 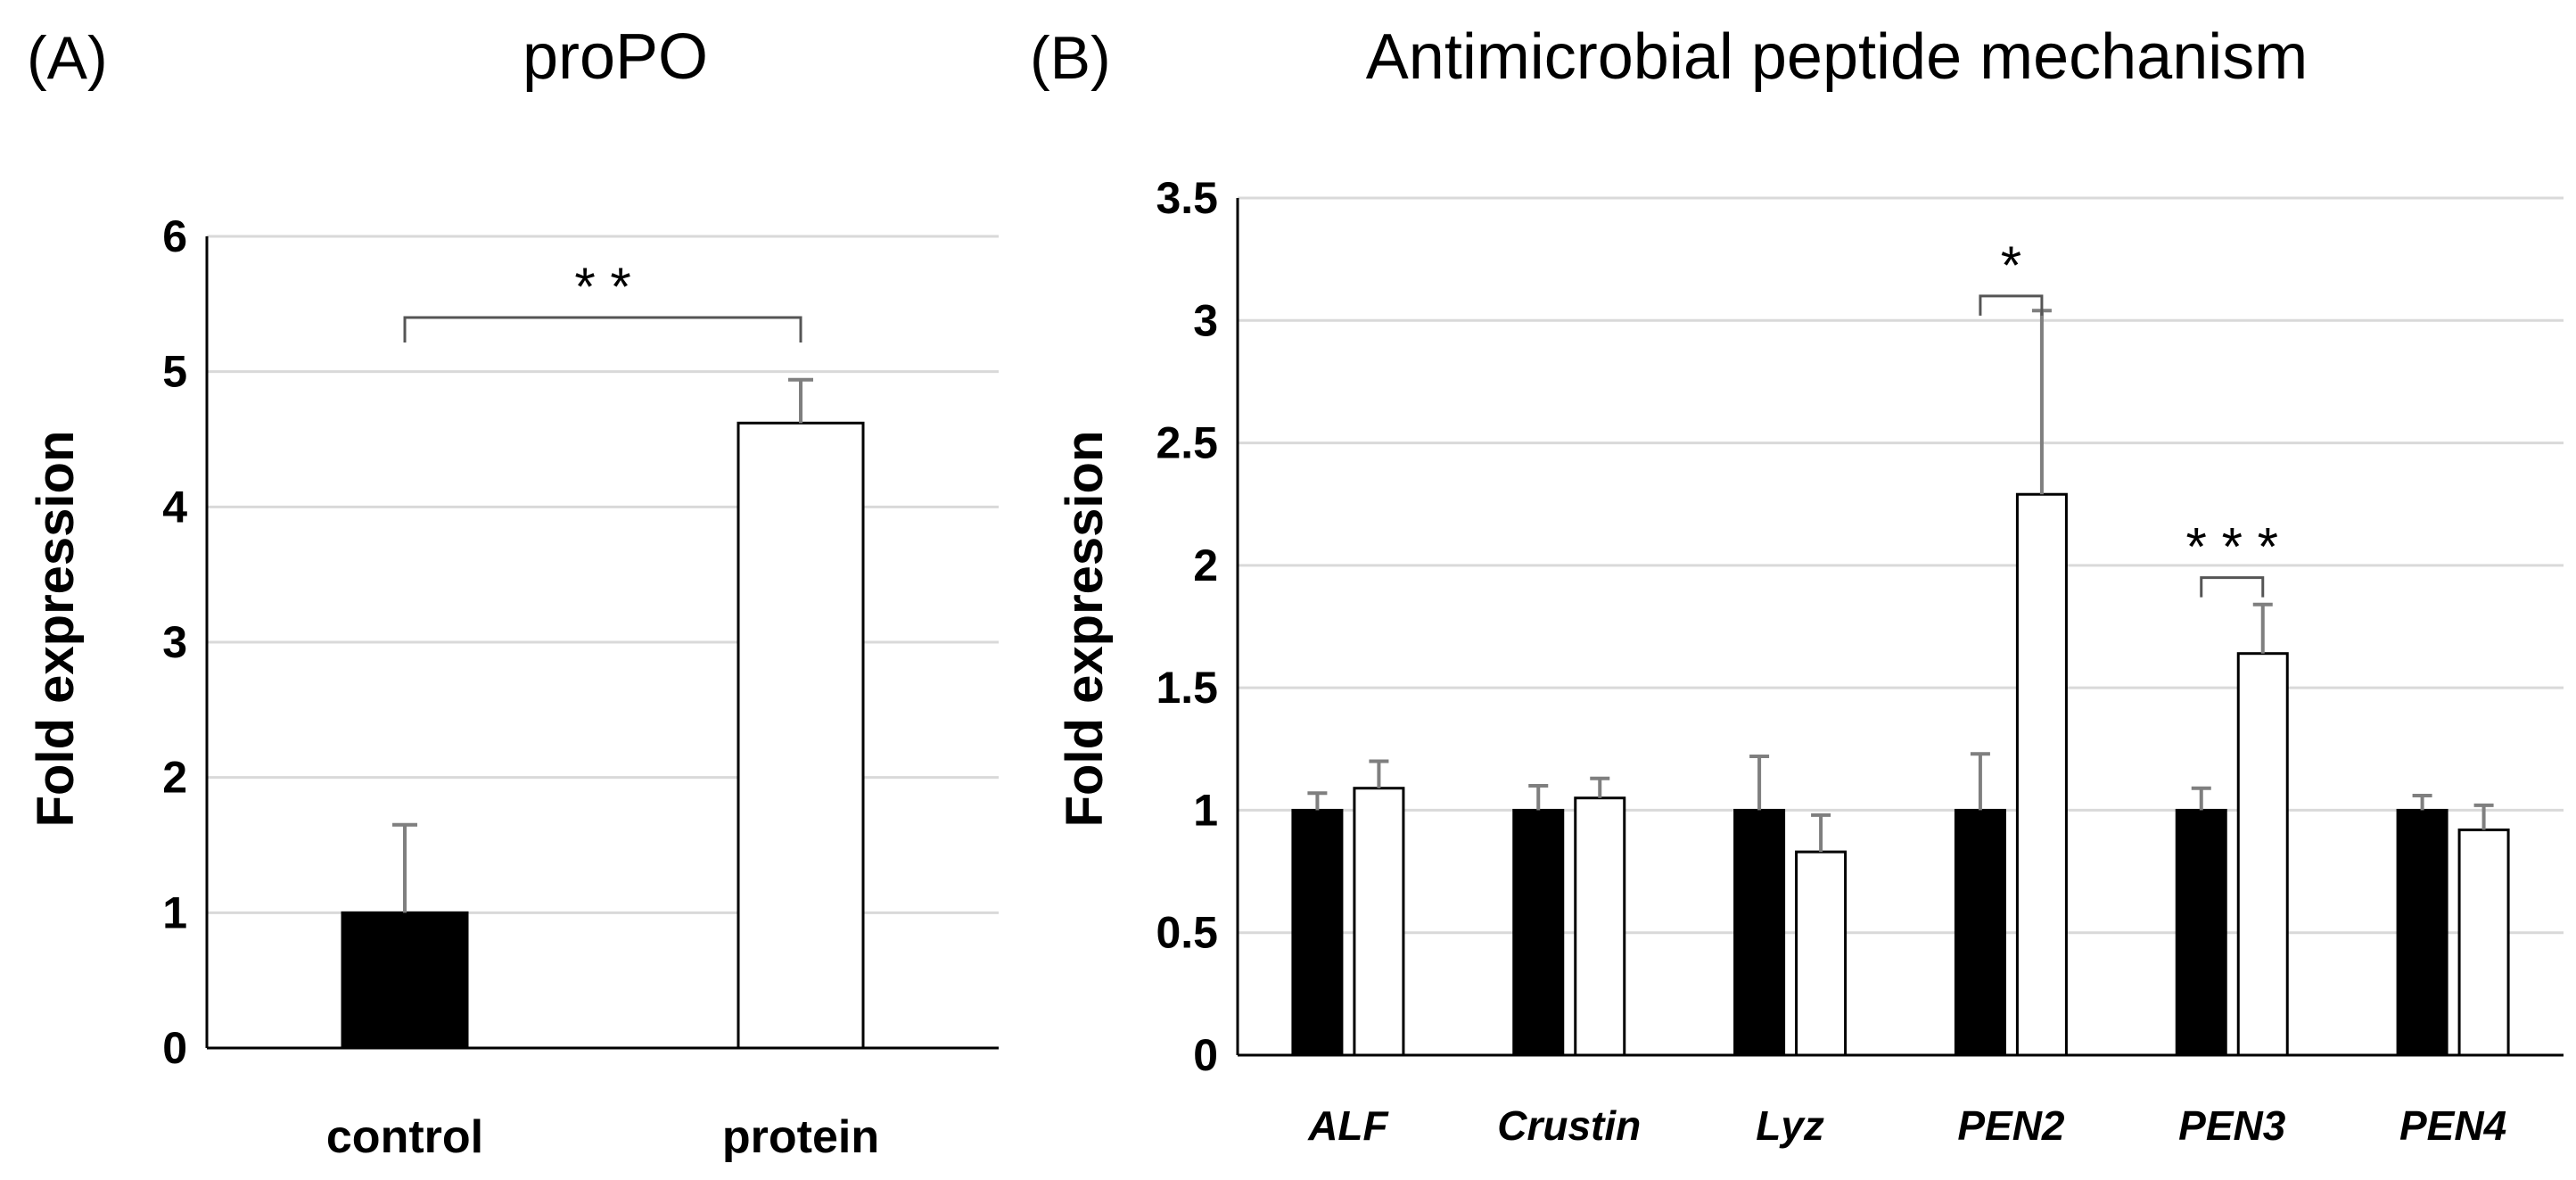 What do you see at coordinates (1538, 932) in the screenshot?
I see `panel-b-bar-Crustin-control` at bounding box center [1538, 932].